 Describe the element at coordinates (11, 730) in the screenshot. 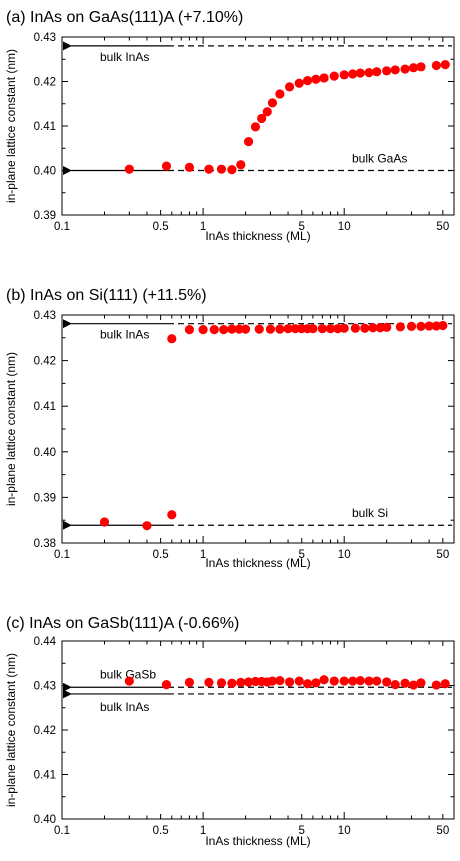

I see `panel-c-ylabel: in-plane lattice constant (nm)` at that location.